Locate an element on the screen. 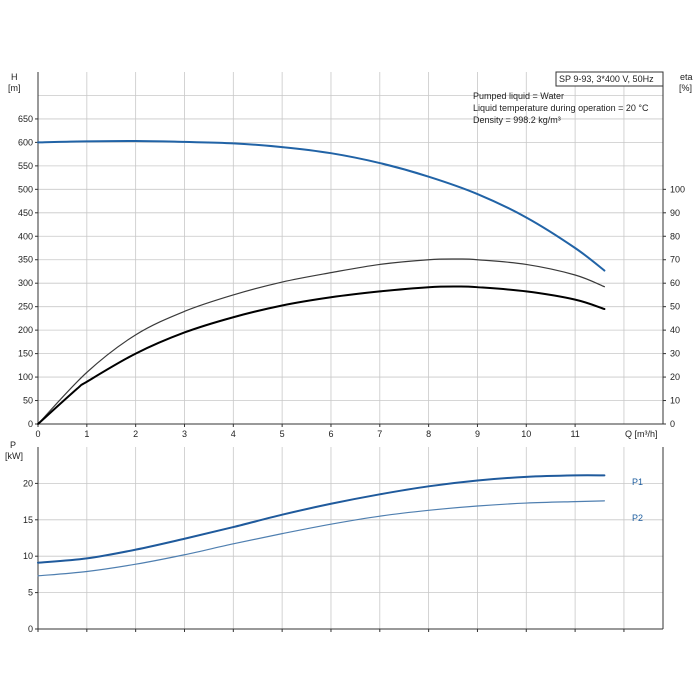  power-axis-title: P is located at coordinates (13, 445).